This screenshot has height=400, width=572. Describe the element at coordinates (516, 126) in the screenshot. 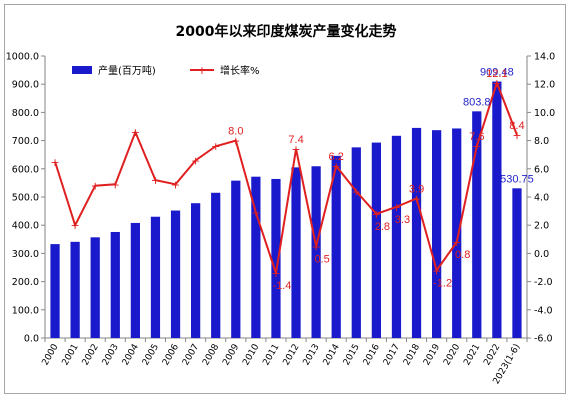

I see `line-value-label: 8.4` at that location.